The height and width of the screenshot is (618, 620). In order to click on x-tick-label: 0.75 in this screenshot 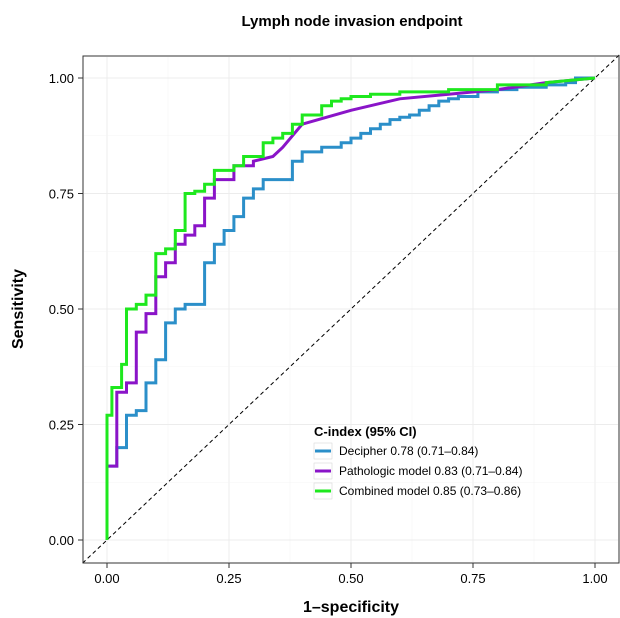, I will do `click(472, 578)`.